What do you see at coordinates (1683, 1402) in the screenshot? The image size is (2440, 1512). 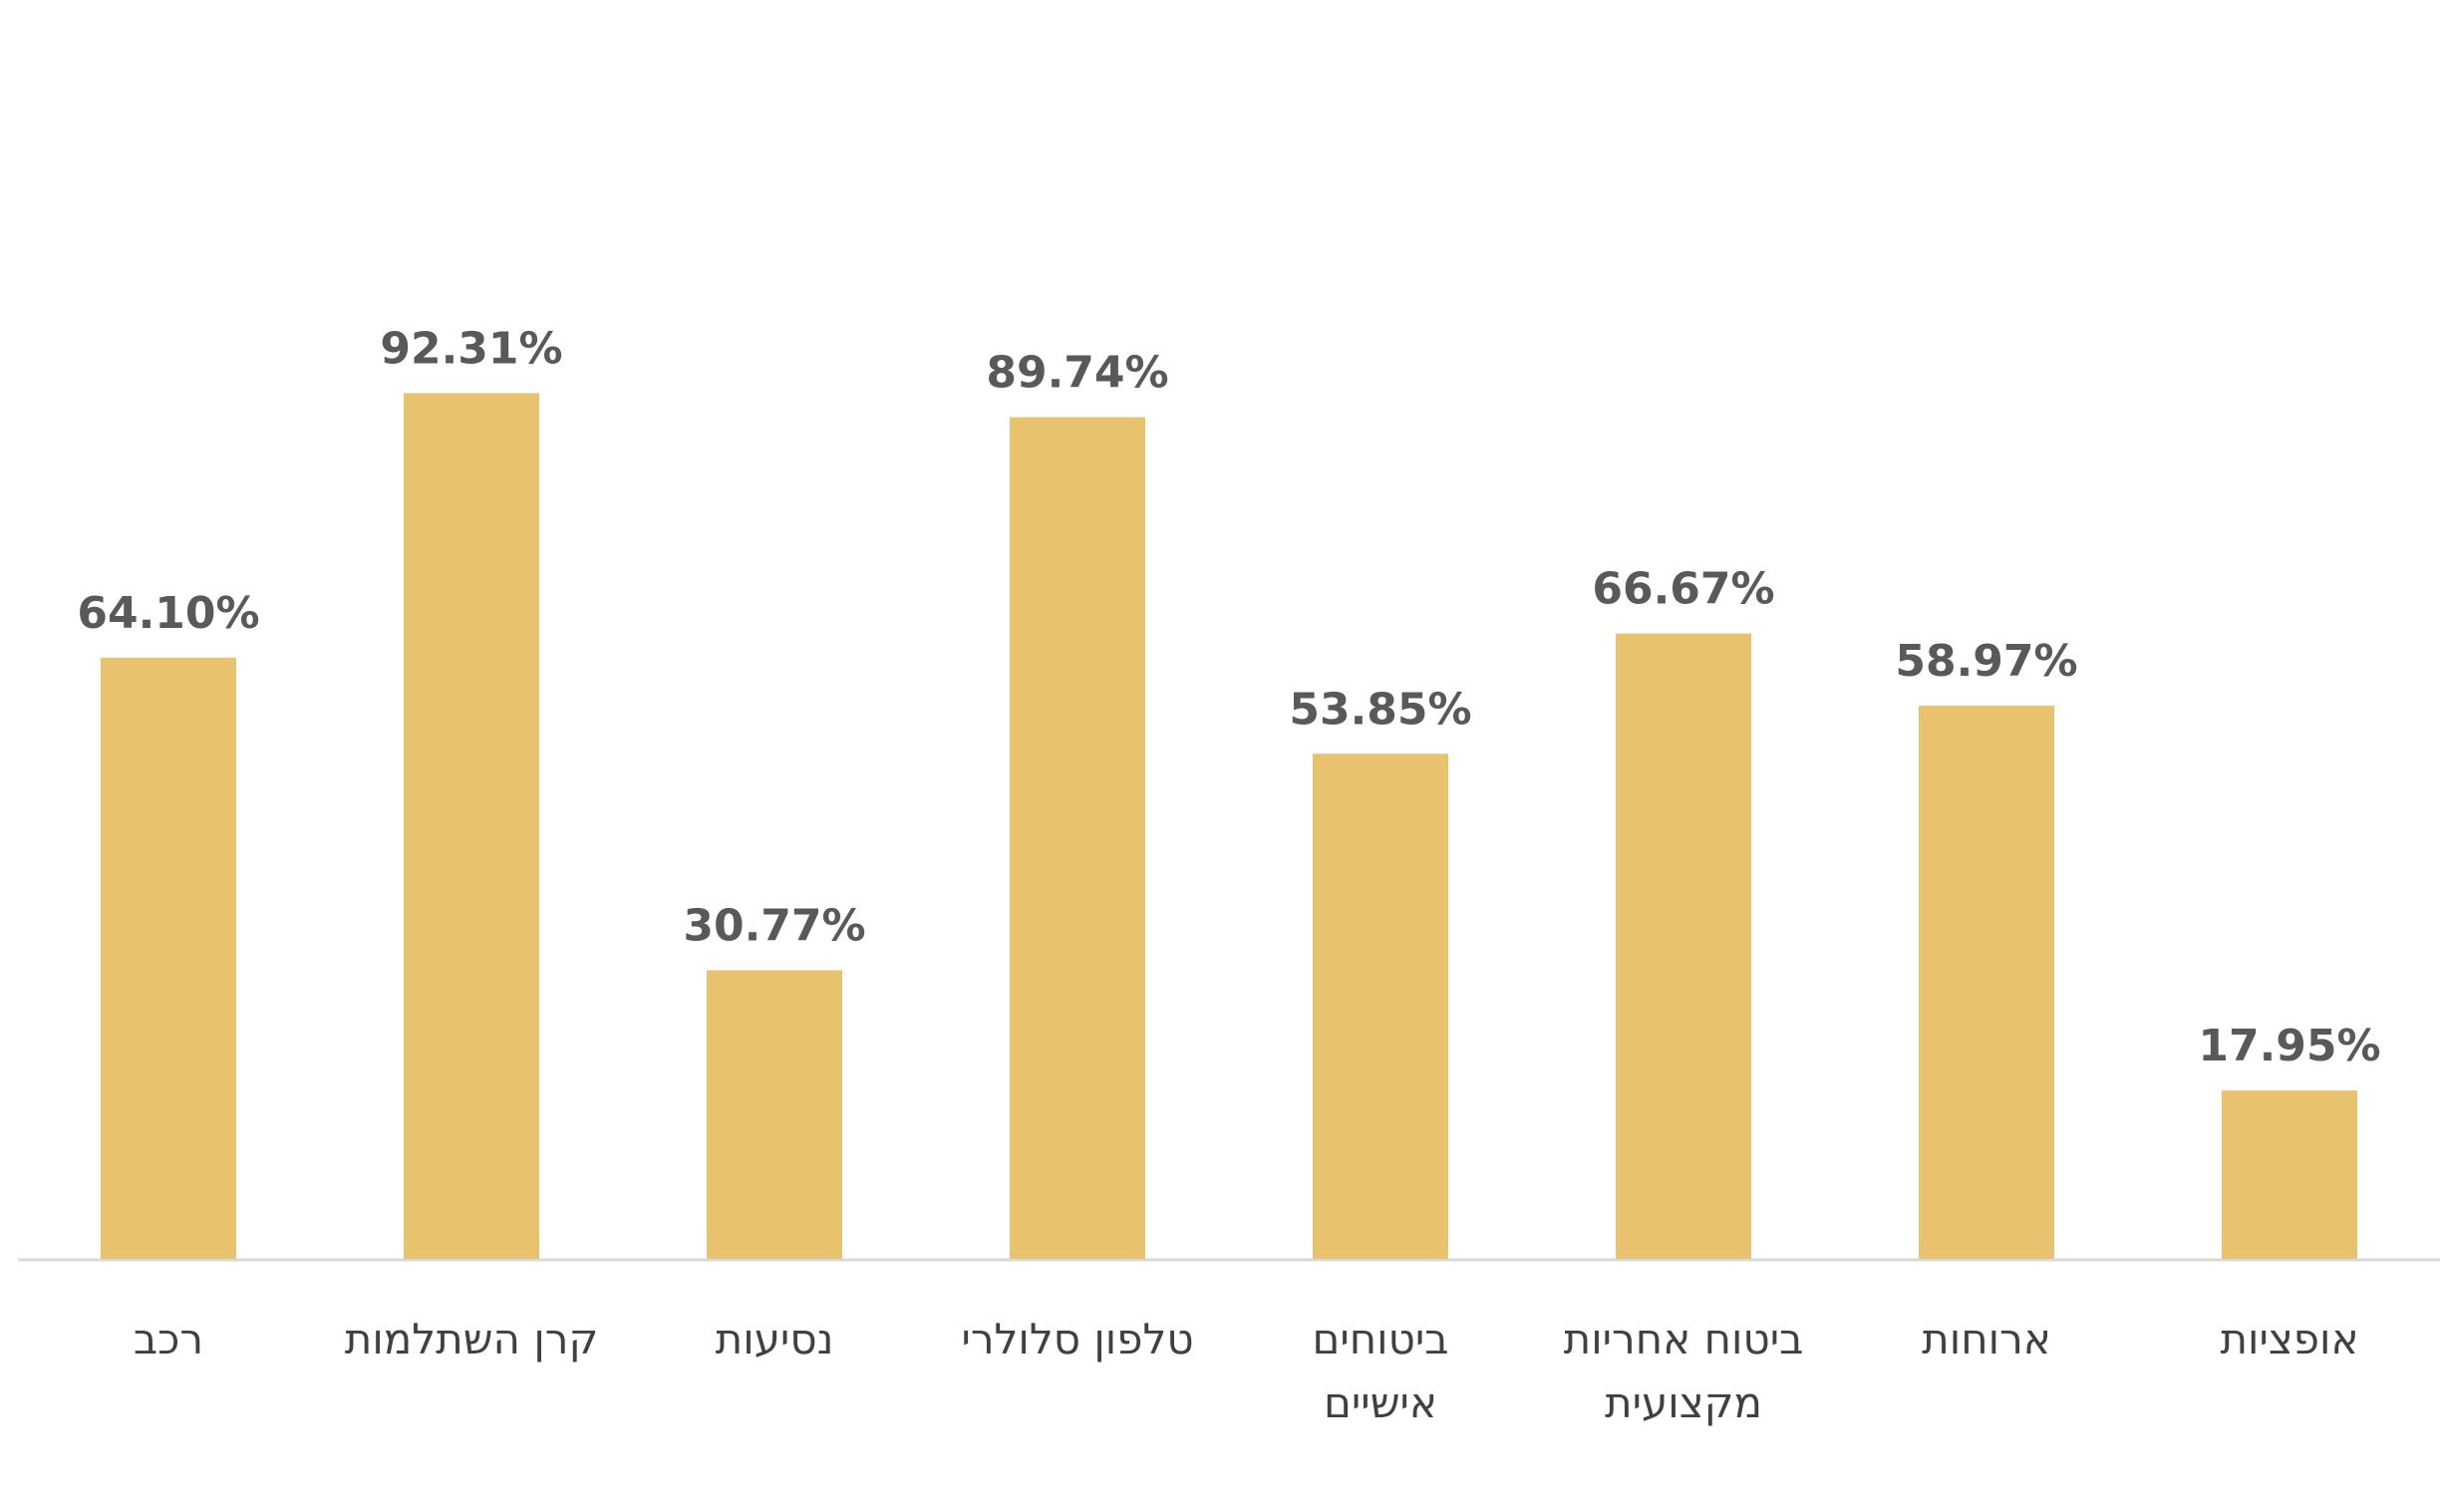 I see `category-label-5-line-1: מקצועית` at bounding box center [1683, 1402].